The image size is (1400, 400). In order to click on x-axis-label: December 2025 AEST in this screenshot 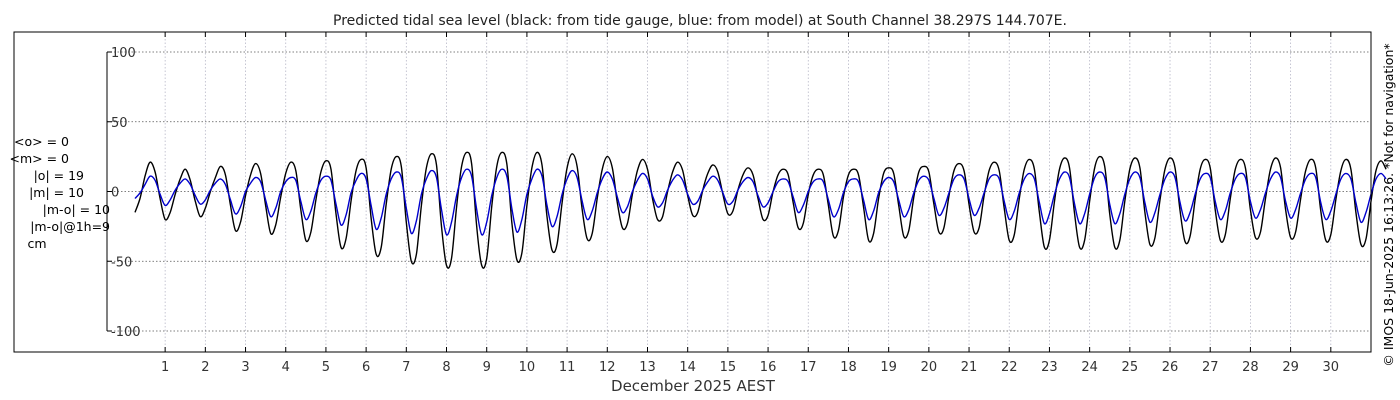, I will do `click(693, 386)`.